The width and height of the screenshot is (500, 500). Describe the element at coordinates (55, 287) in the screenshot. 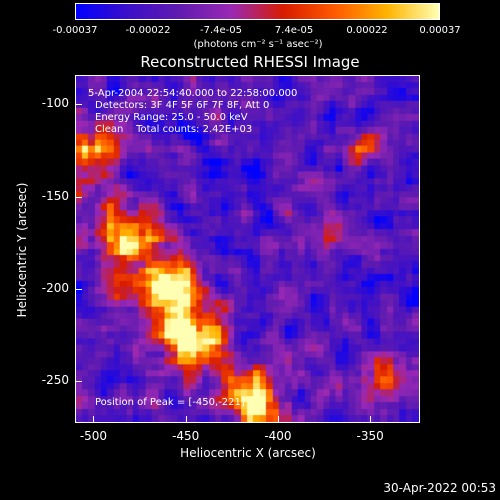

I see `y-tick-label: -200` at that location.